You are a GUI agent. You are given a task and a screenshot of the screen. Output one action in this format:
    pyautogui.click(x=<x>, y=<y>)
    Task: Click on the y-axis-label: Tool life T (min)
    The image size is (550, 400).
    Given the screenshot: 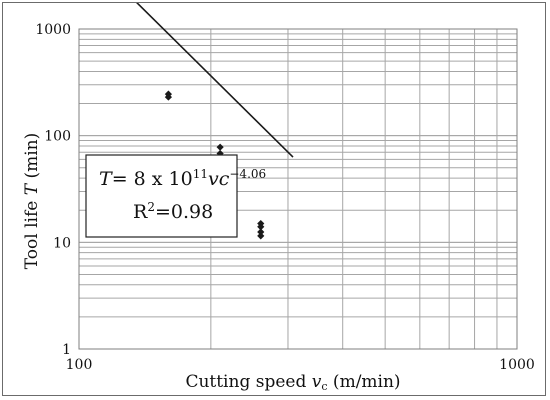 What is the action you would take?
    pyautogui.click(x=32, y=201)
    